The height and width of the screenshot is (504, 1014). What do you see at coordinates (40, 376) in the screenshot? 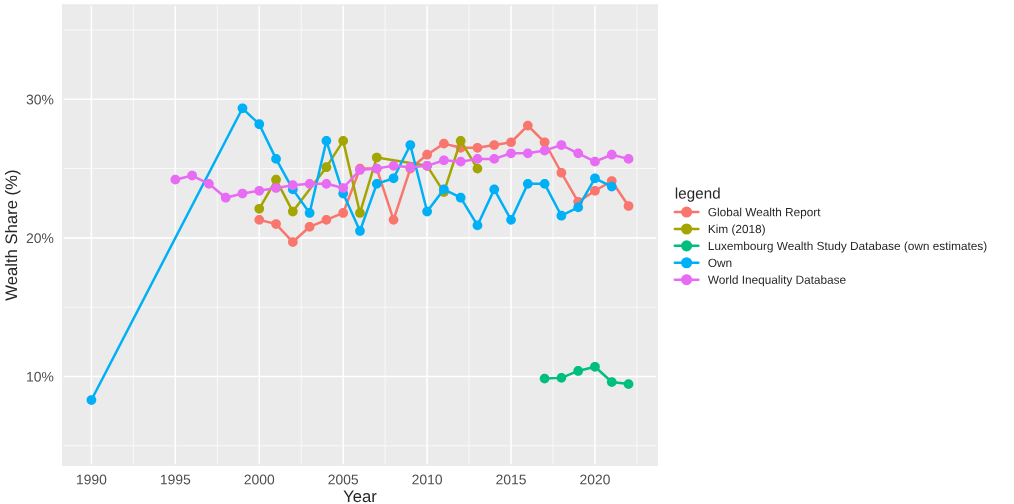
I see `y-tick-label: 10%` at bounding box center [40, 376].